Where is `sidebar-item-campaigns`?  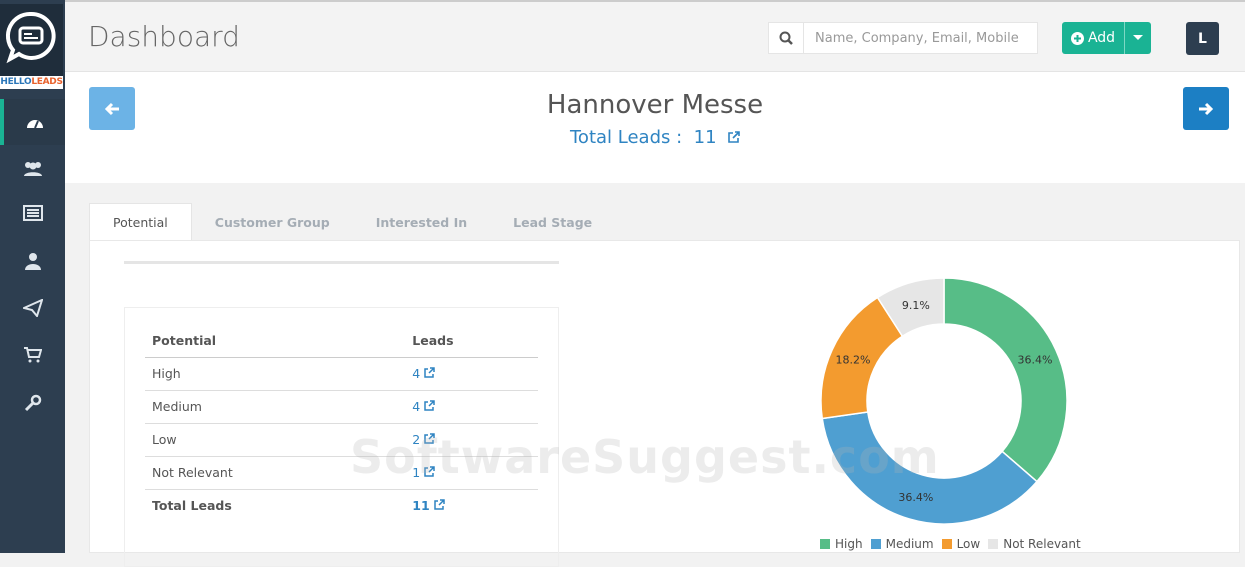
sidebar-item-campaigns is located at coordinates (32, 308).